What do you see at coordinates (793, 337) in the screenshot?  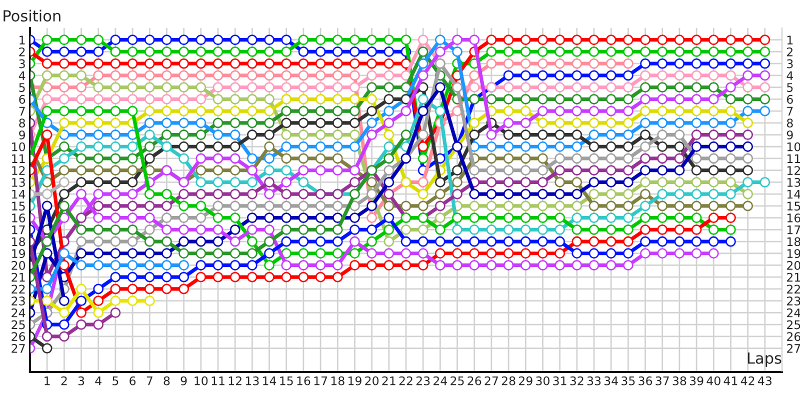 I see `y2-tick-label: 26` at bounding box center [793, 337].